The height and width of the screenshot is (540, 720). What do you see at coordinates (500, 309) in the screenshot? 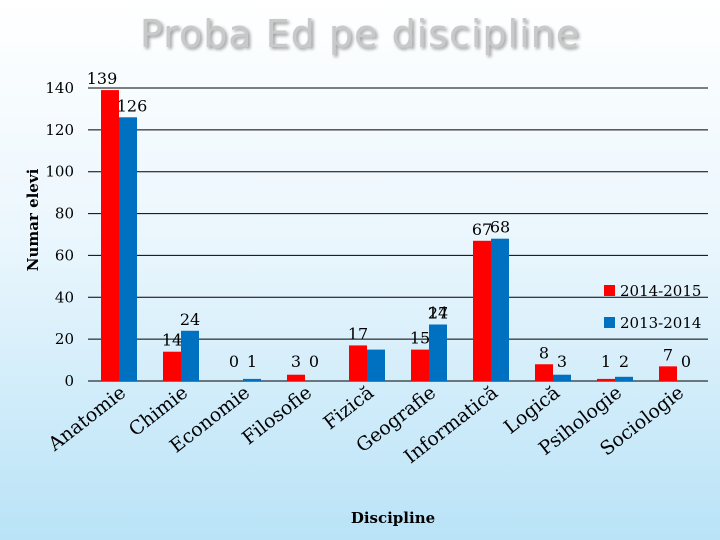
I see `bar-2013-2014-Informatică` at bounding box center [500, 309].